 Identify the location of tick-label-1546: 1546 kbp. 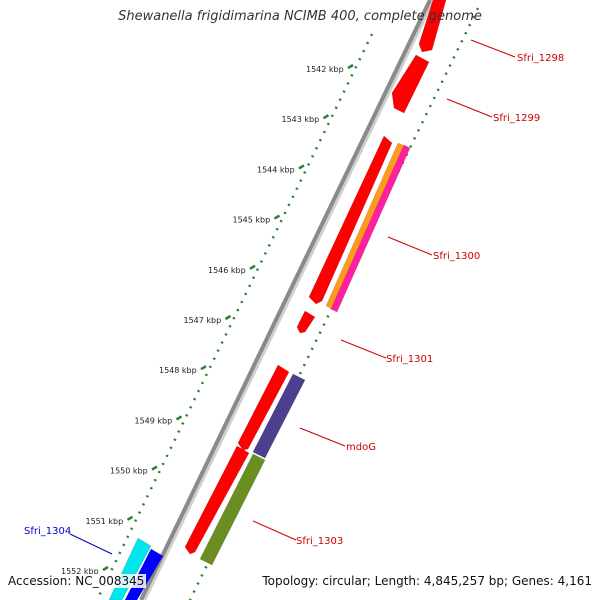
(227, 270).